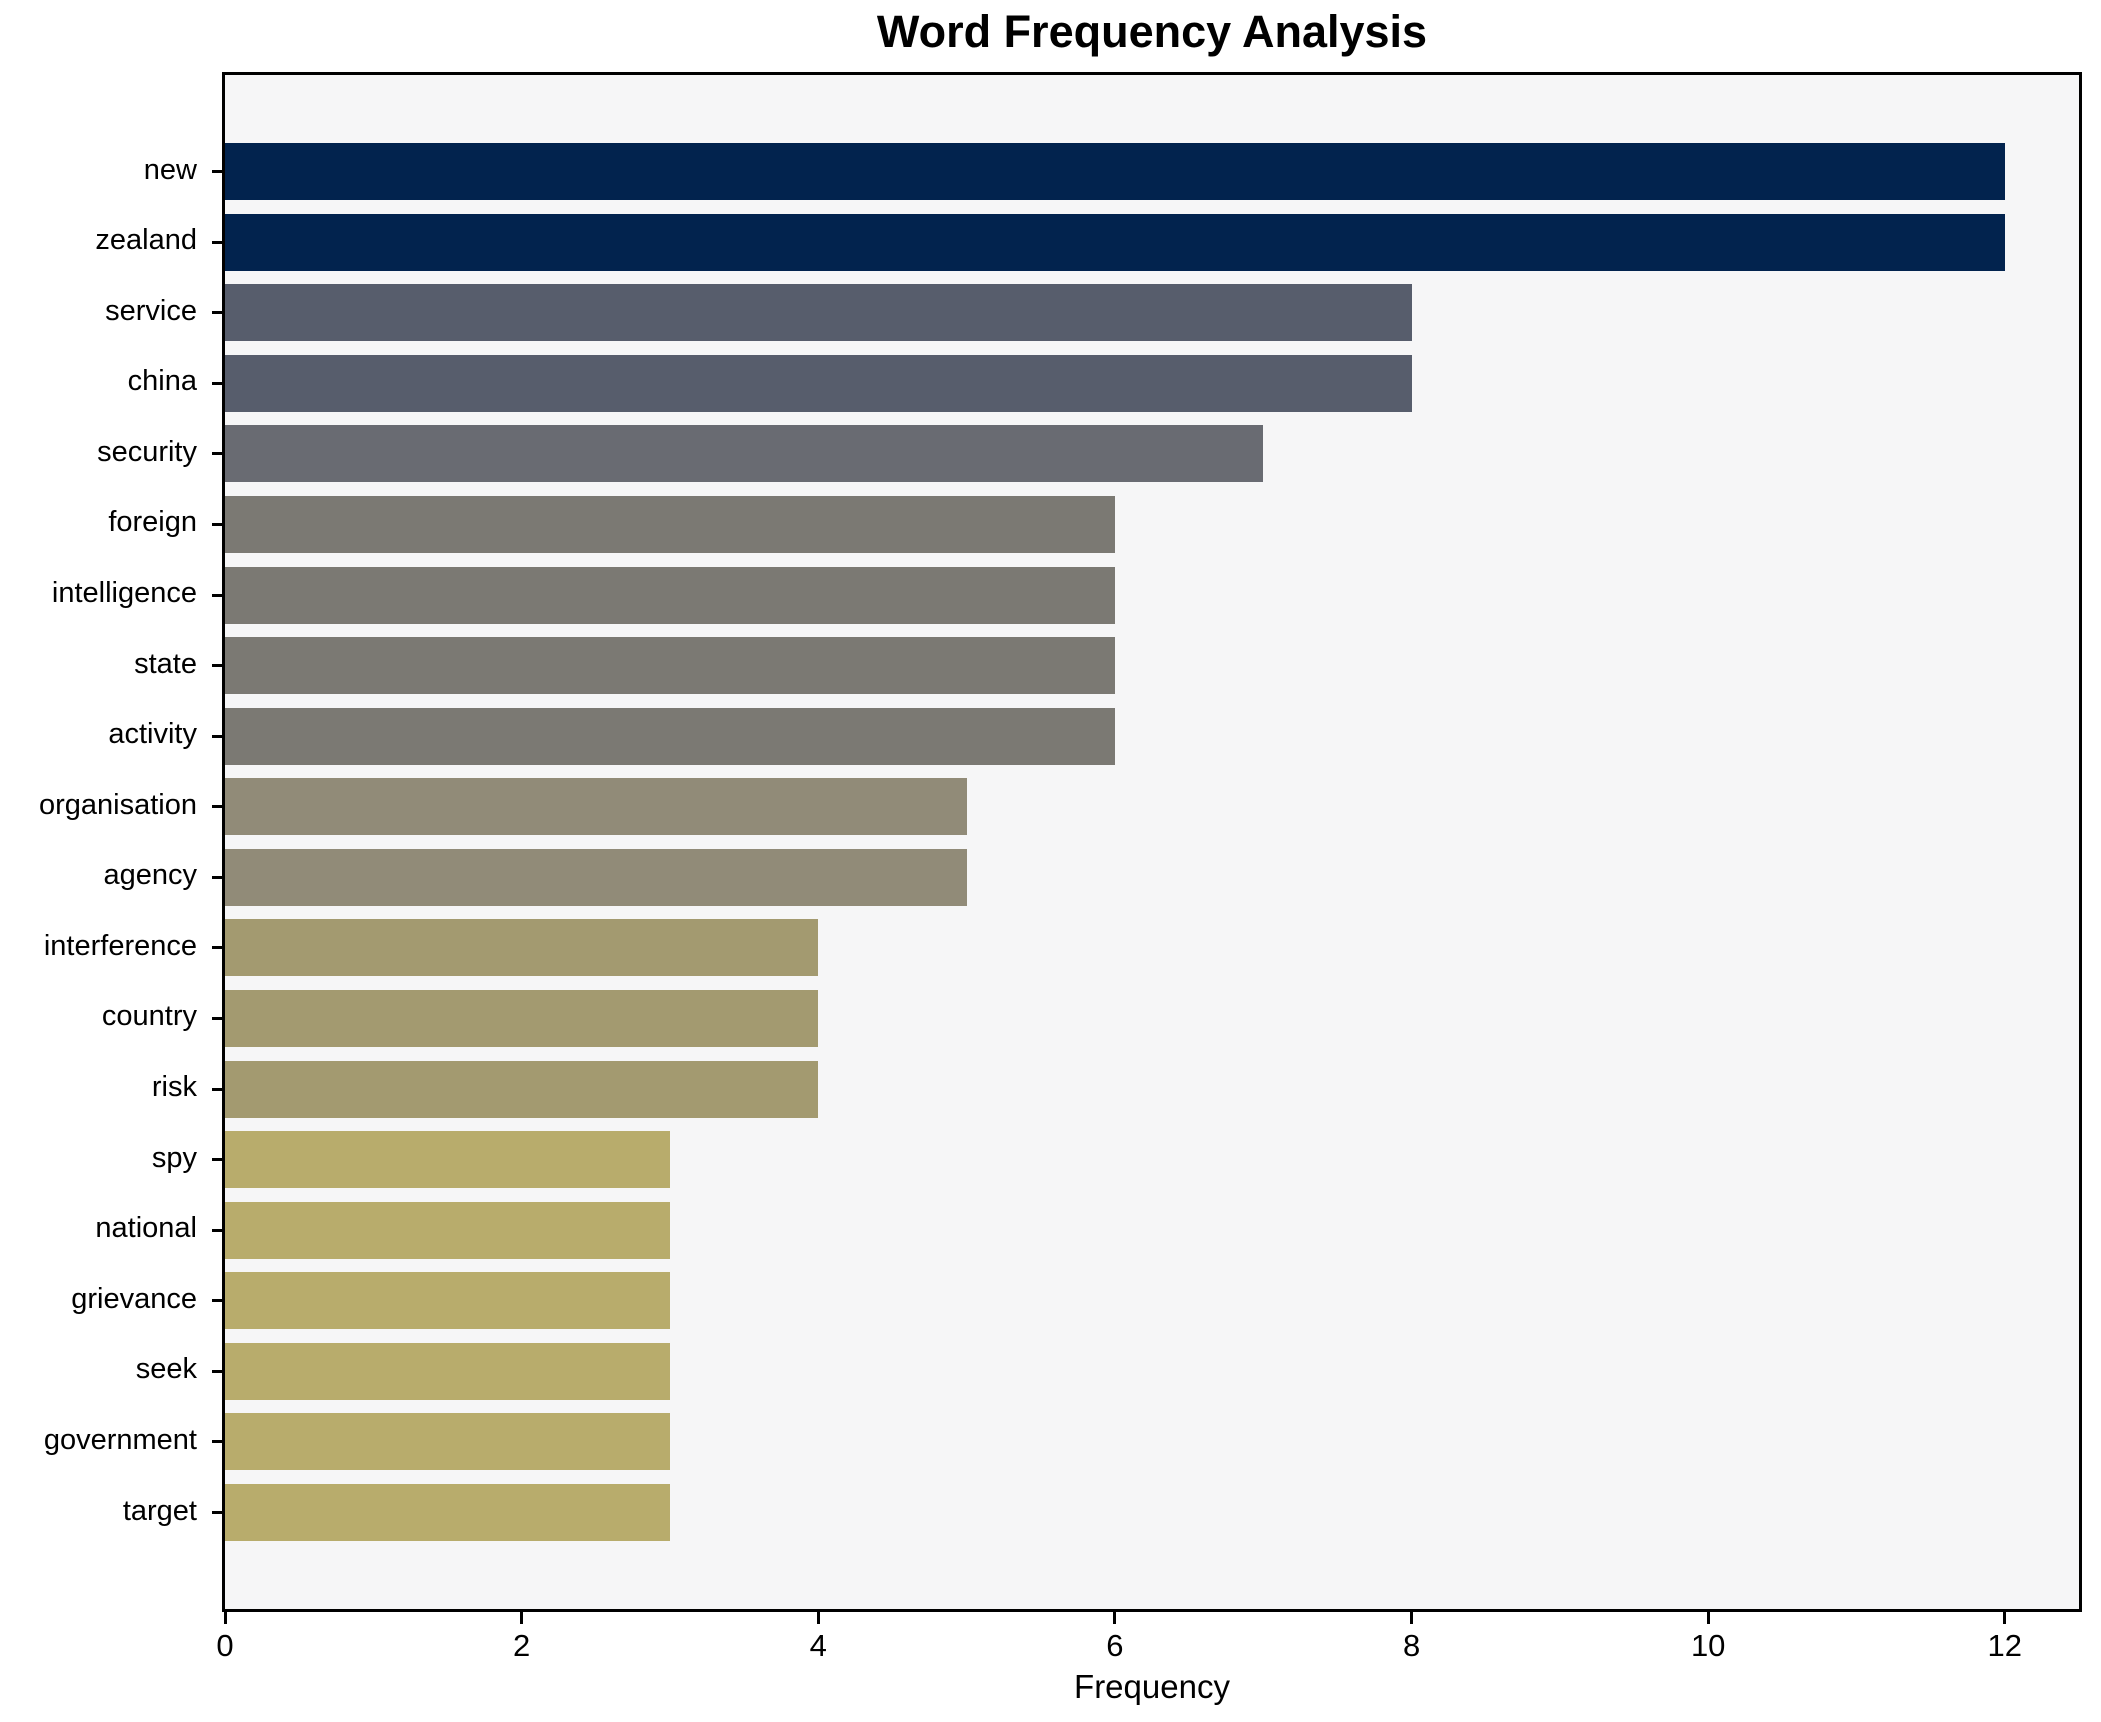  What do you see at coordinates (146, 240) in the screenshot?
I see `y-tick-label-zealand: zealand` at bounding box center [146, 240].